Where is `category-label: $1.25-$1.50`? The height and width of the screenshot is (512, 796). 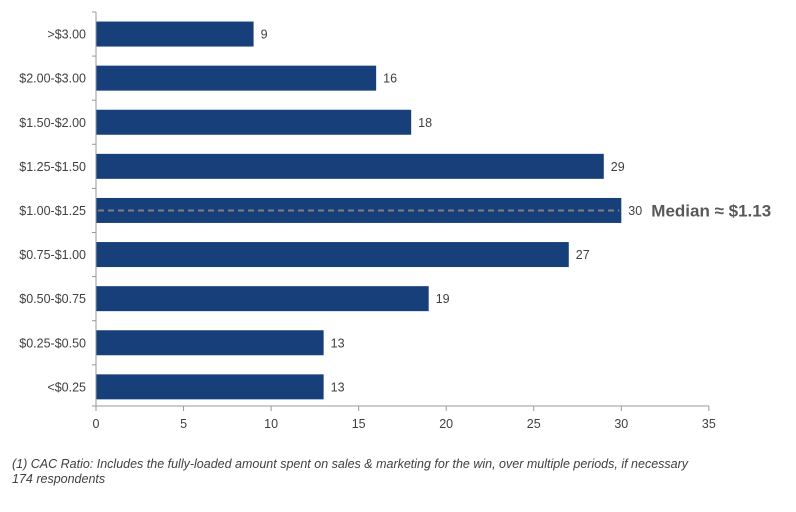
category-label: $1.25-$1.50 is located at coordinates (52, 167).